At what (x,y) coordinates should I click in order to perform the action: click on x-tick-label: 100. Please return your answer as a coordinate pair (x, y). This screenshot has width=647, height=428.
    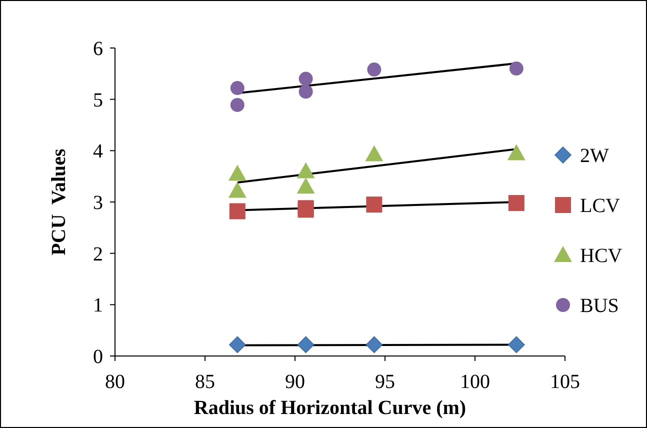
    Looking at the image, I should click on (475, 382).